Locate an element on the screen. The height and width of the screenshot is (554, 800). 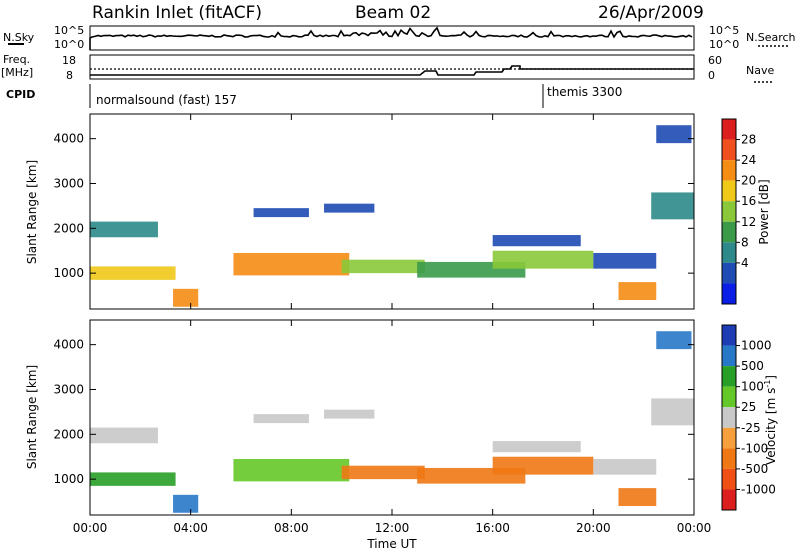
power-colorbar-label-5: 24 is located at coordinates (748, 160).